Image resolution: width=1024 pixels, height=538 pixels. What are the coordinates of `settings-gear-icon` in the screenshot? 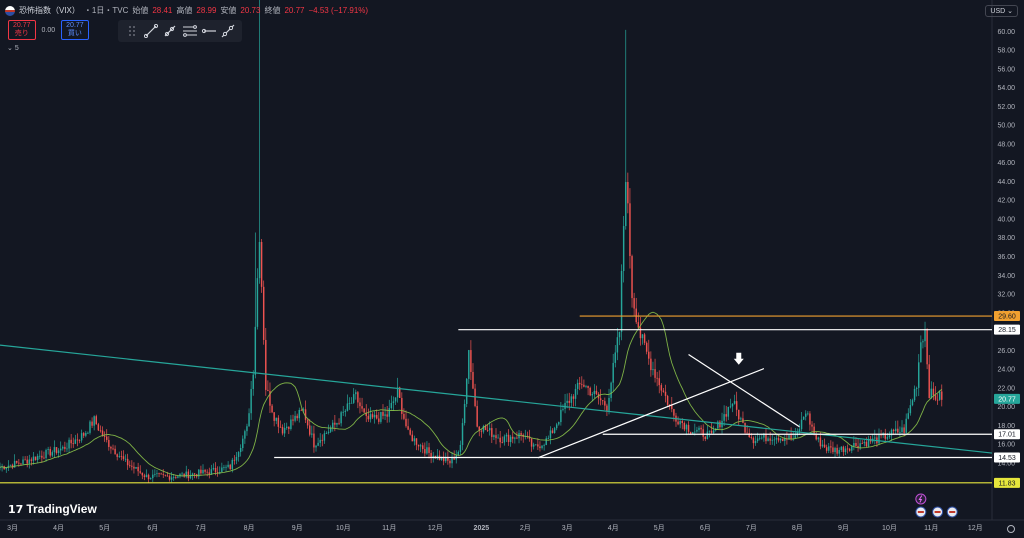 It's located at (1011, 529).